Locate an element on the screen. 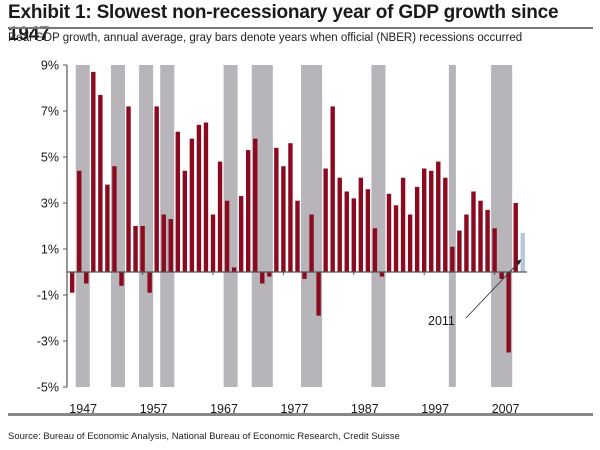 Image resolution: width=600 pixels, height=450 pixels. bar-1989 is located at coordinates (368, 230).